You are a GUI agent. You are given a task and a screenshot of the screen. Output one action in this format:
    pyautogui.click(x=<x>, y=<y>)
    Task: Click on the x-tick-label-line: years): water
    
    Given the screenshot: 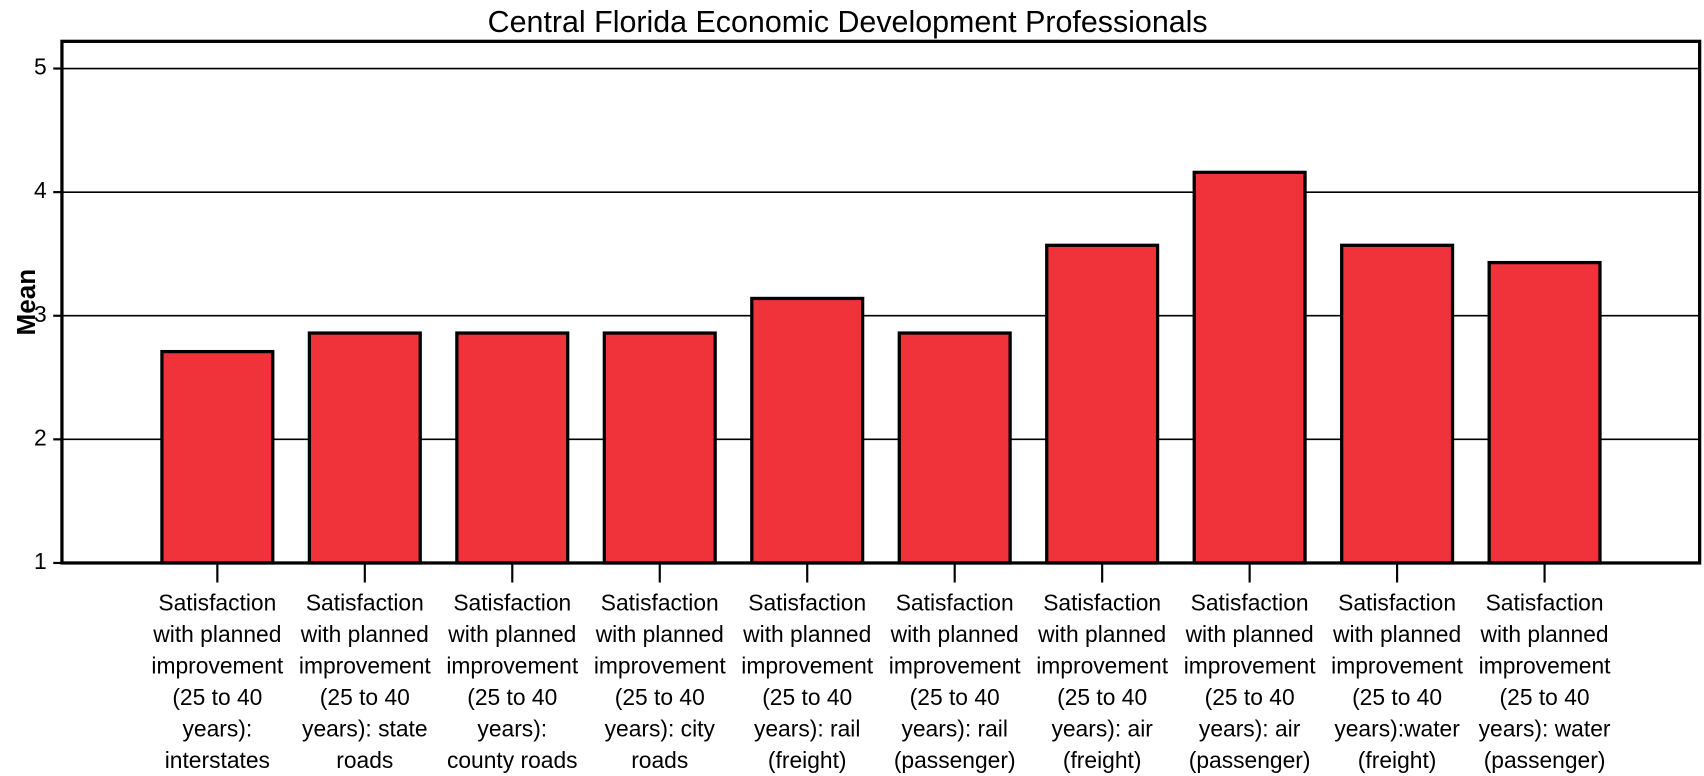 What is the action you would take?
    pyautogui.click(x=1545, y=728)
    